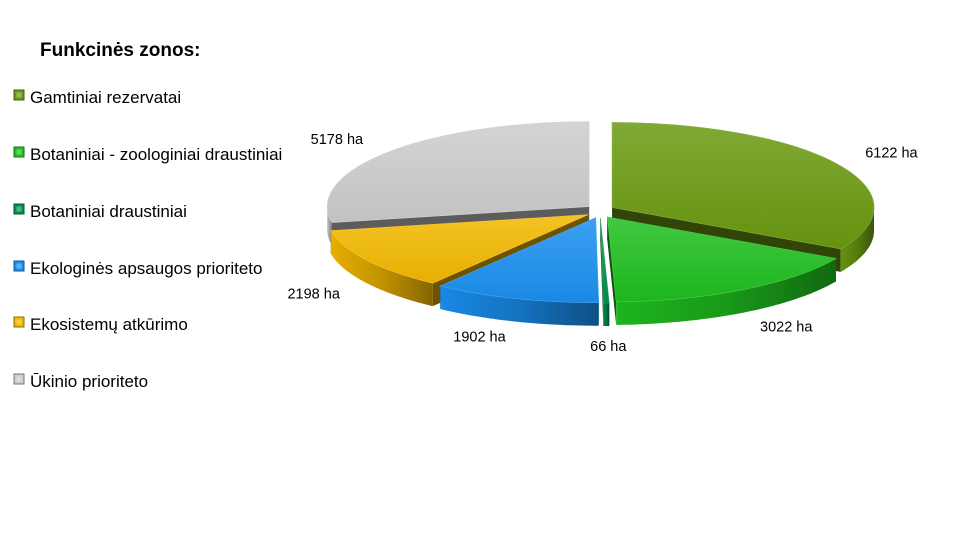  I want to click on legend-label: Botaniniai - zoologiniai draustiniai, so click(156, 154).